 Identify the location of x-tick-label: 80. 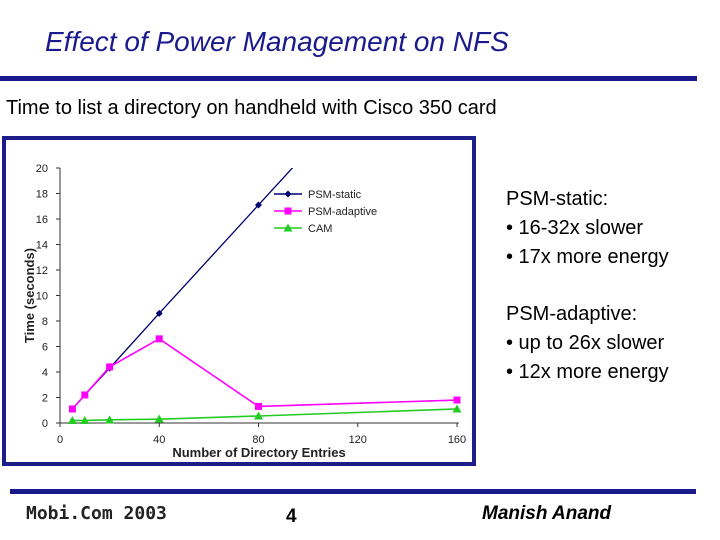
(258, 440).